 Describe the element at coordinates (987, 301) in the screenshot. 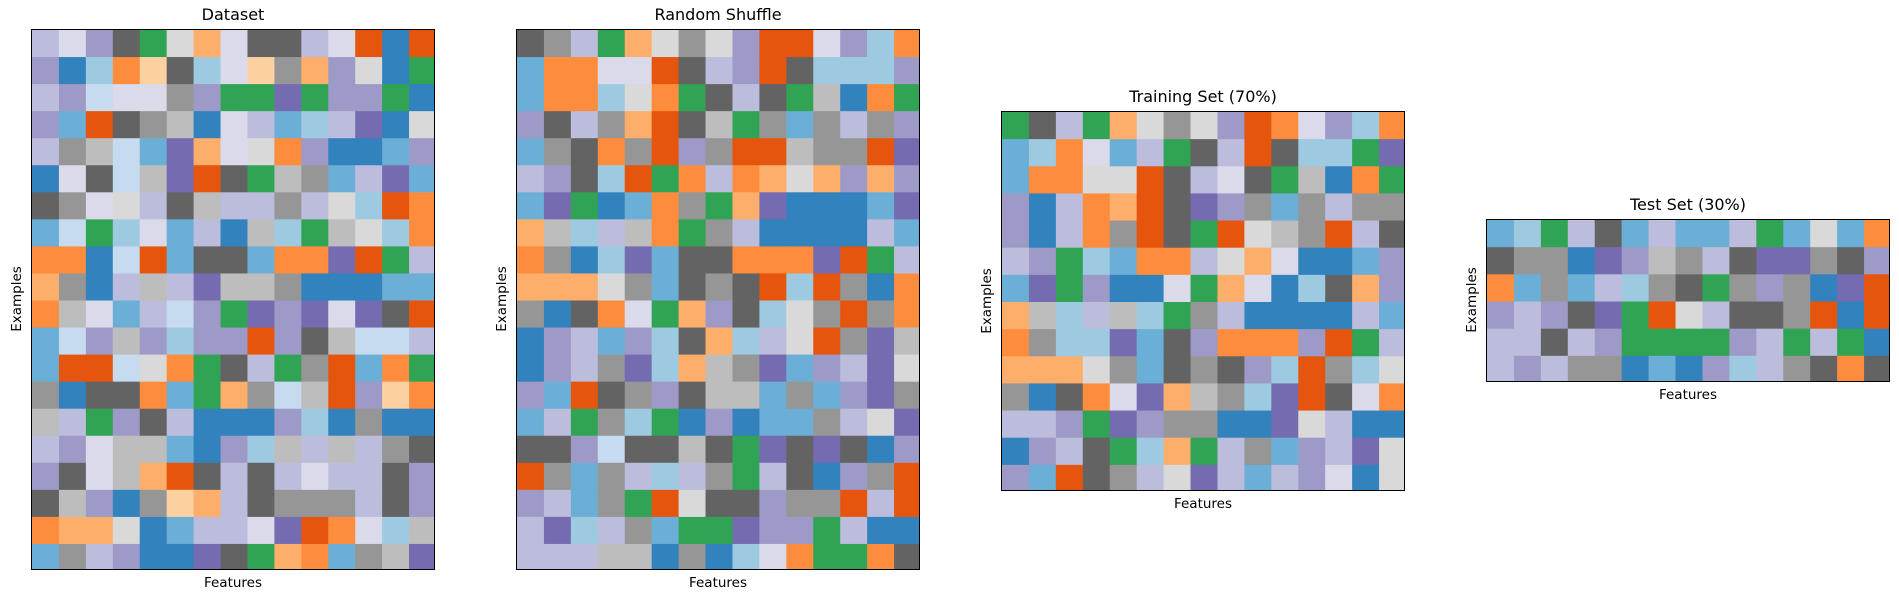

I see `y-axis-label: Examples` at that location.